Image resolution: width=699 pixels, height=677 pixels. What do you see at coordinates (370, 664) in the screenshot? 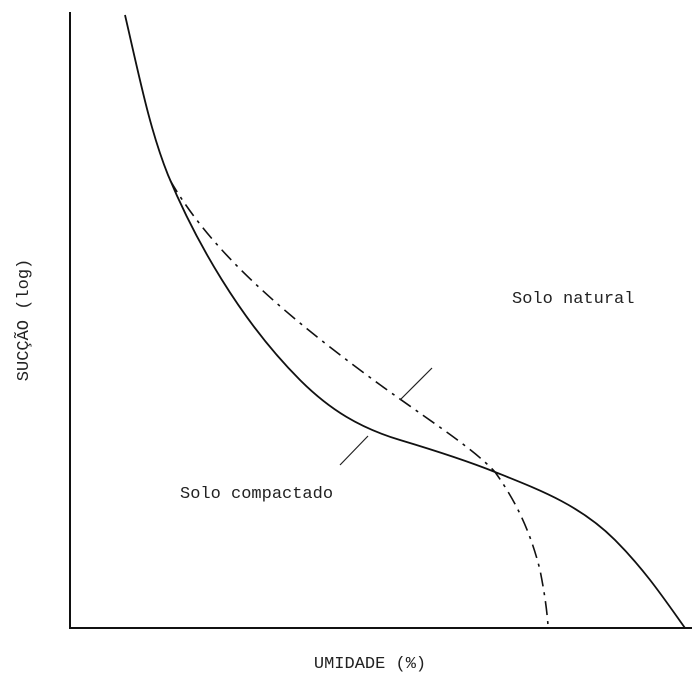
I see `x-axis-label: UMIDADE (%)` at bounding box center [370, 664].